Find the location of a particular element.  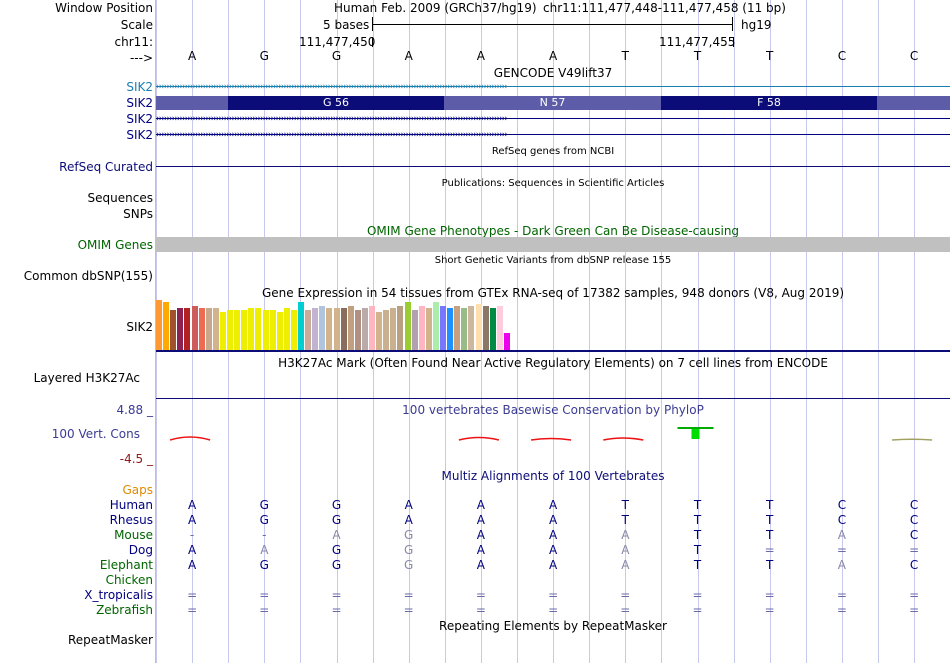

dbsnp-label: Common dbSNP(155) is located at coordinates (88, 276).